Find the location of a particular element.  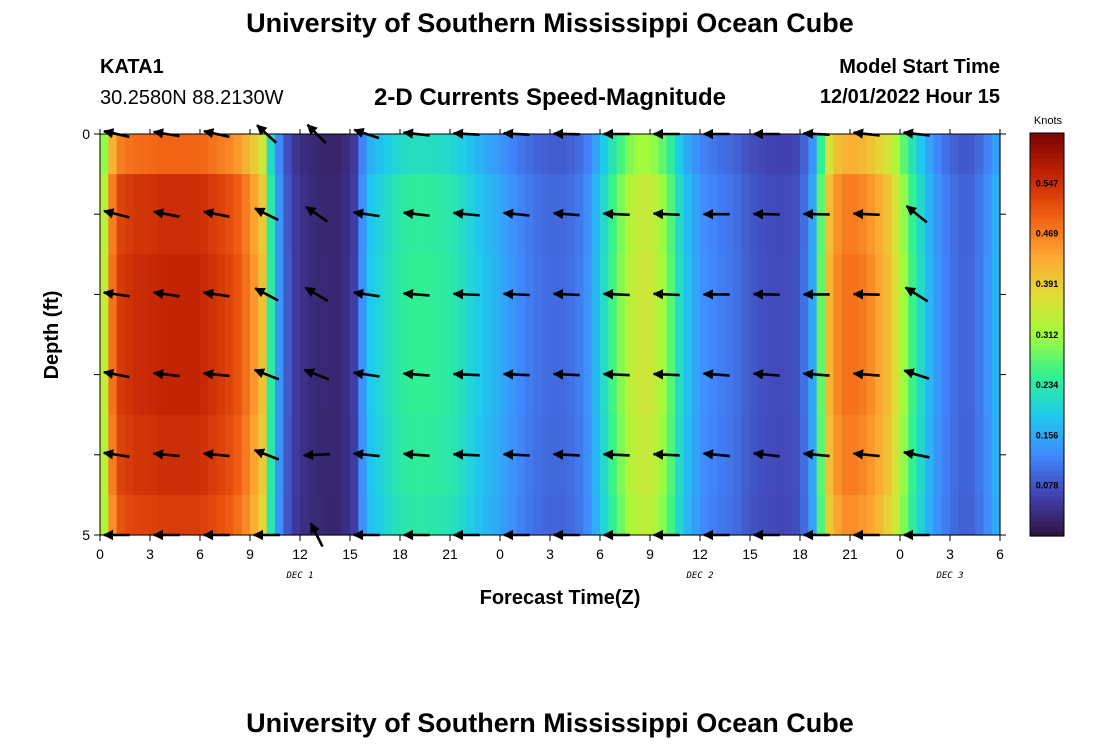

x-tick-label: 0 is located at coordinates (900, 554).